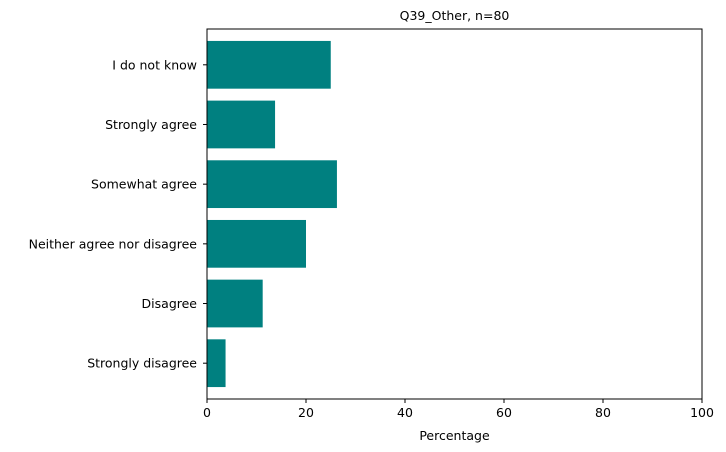  I want to click on y-tick-label: Strongly agree, so click(151, 124).